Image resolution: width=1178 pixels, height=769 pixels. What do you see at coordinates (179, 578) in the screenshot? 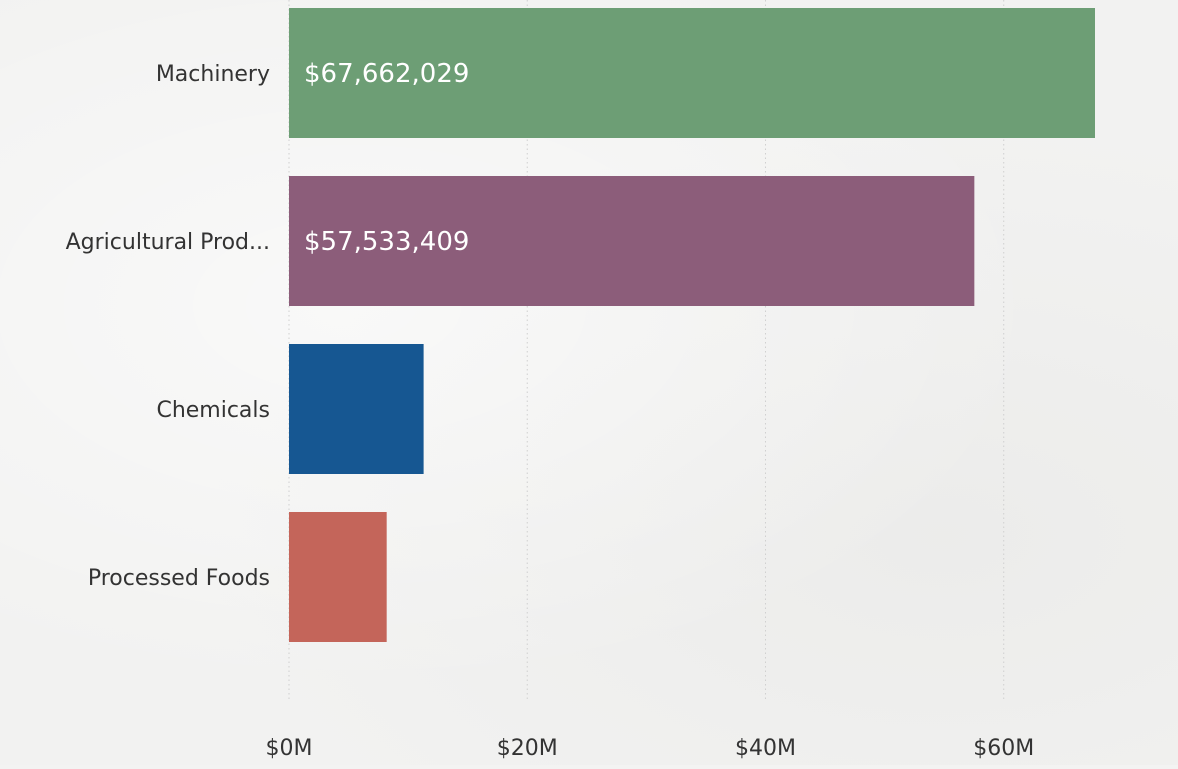
I see `category-label: Processed Foods` at bounding box center [179, 578].